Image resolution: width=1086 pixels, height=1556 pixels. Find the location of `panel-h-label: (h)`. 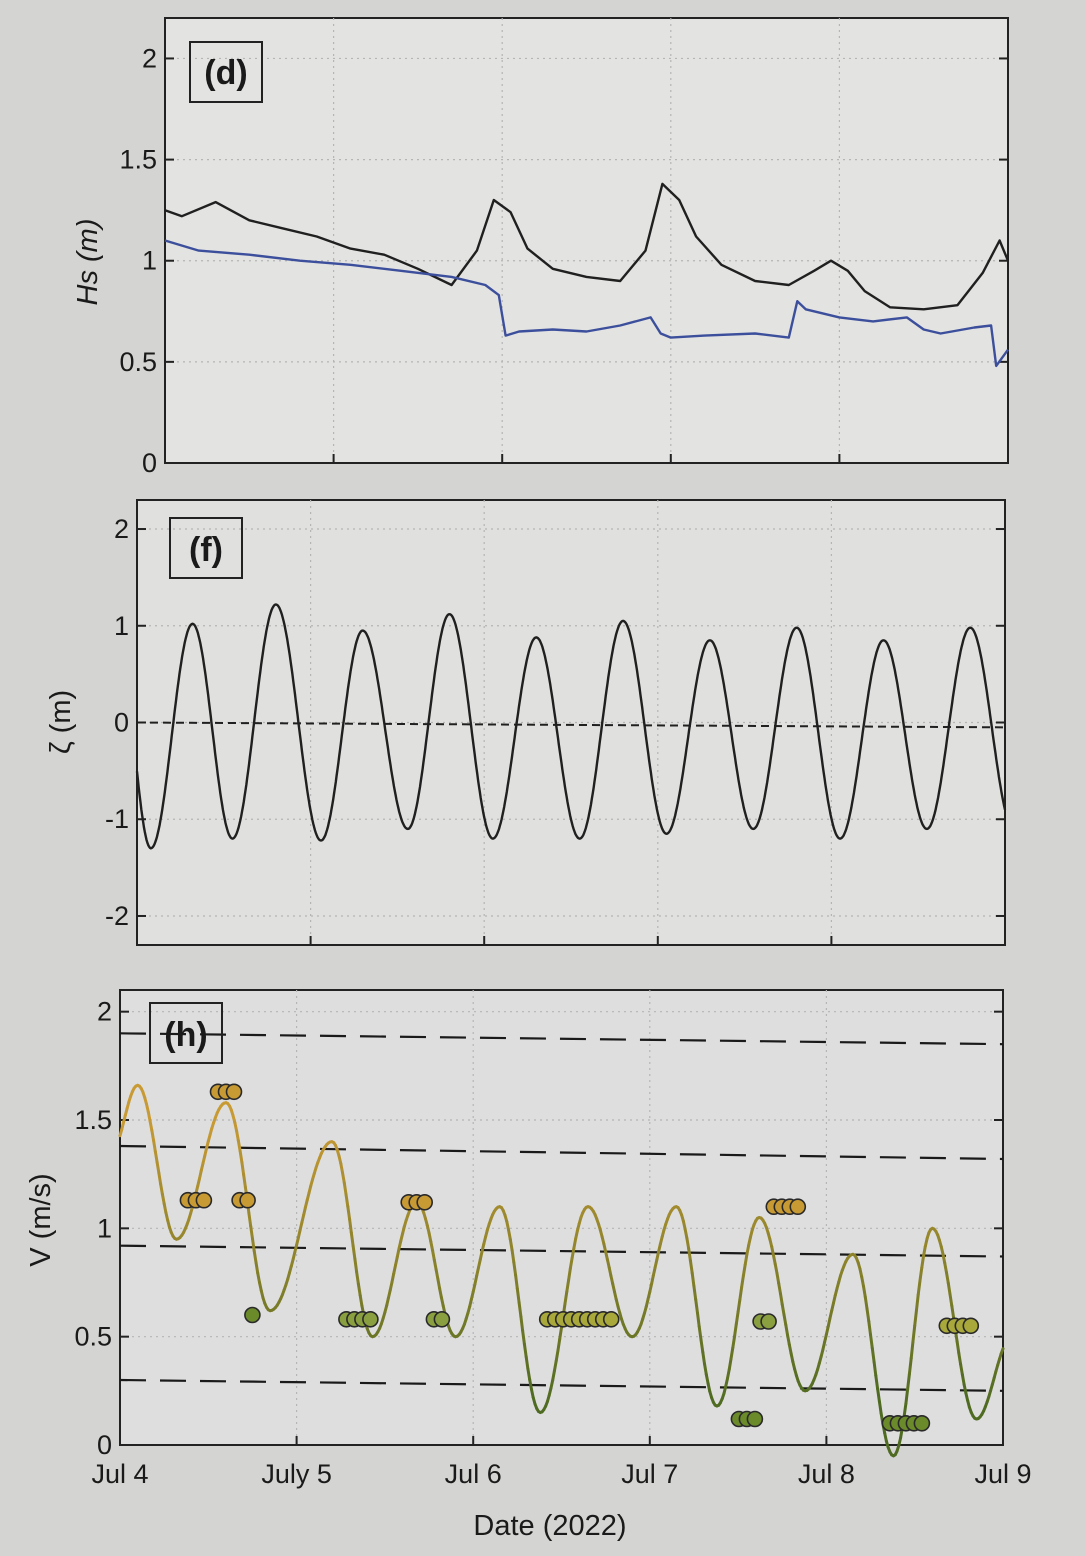

panel-h-label: (h) is located at coordinates (185, 1035).